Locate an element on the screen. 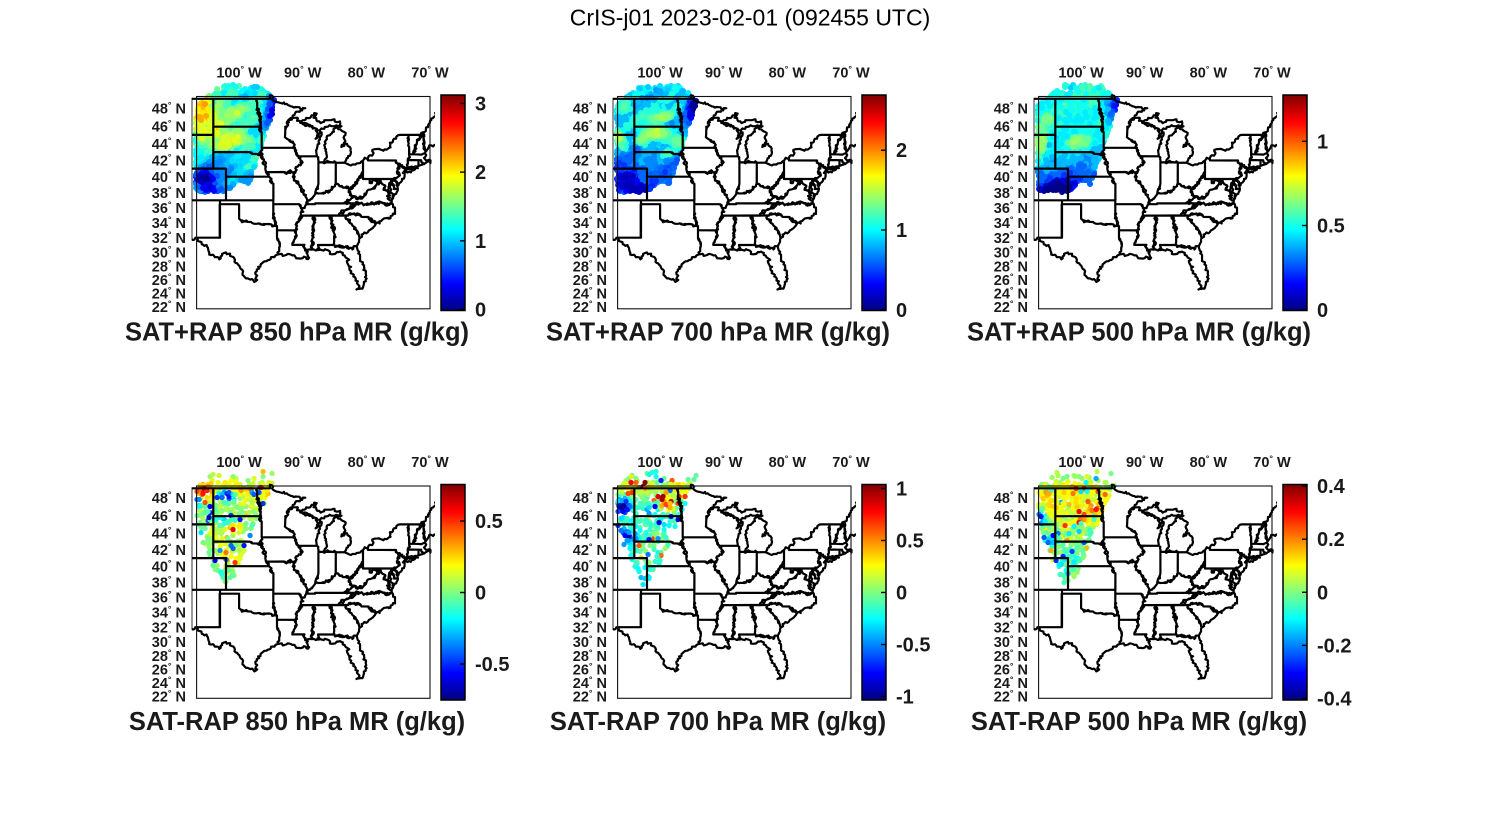 This screenshot has width=1500, height=825. svg-text: SAT+RAP 700 hPa MR (g/kg) is located at coordinates (718, 333).